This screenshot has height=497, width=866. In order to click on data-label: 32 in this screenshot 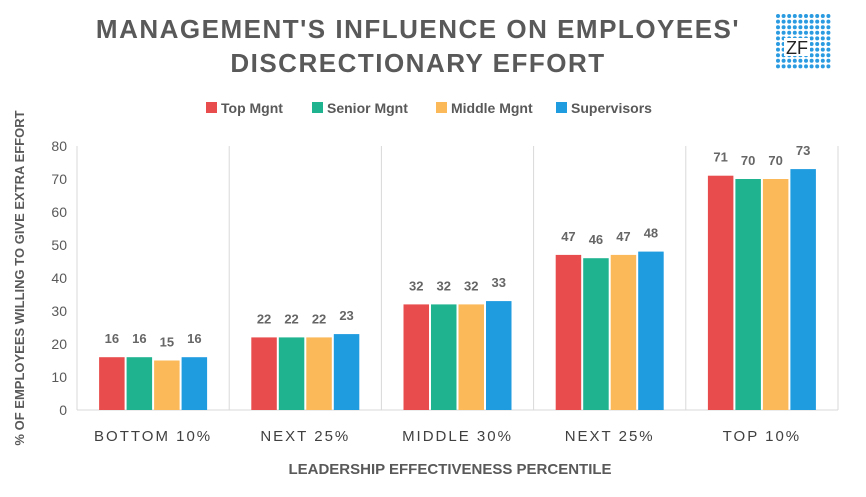, I will do `click(444, 285)`.